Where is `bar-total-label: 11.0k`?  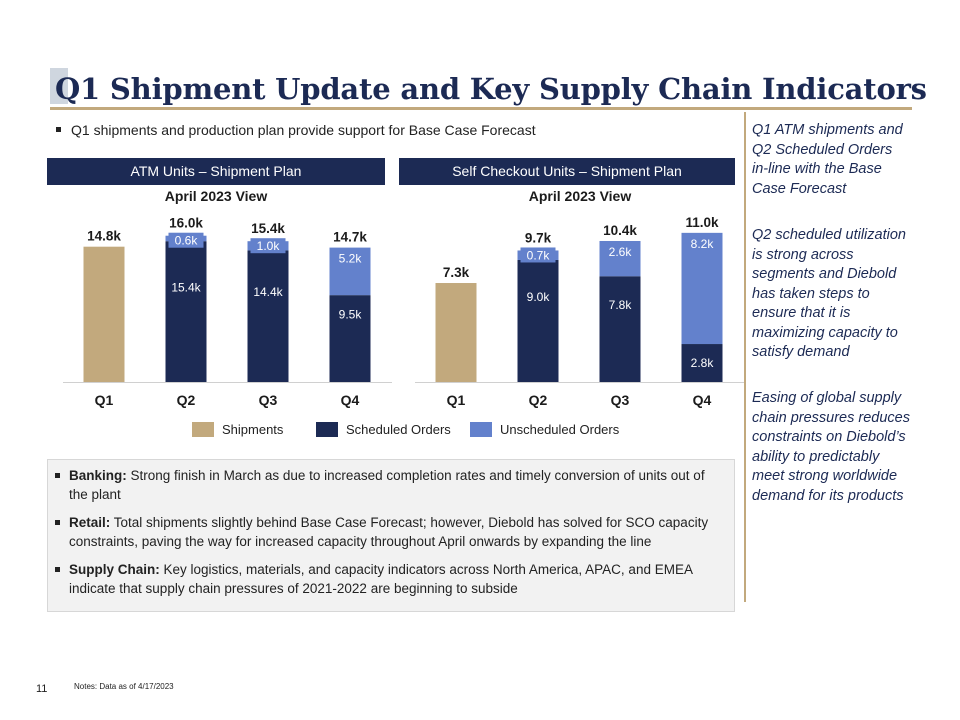 bar-total-label: 11.0k is located at coordinates (702, 222).